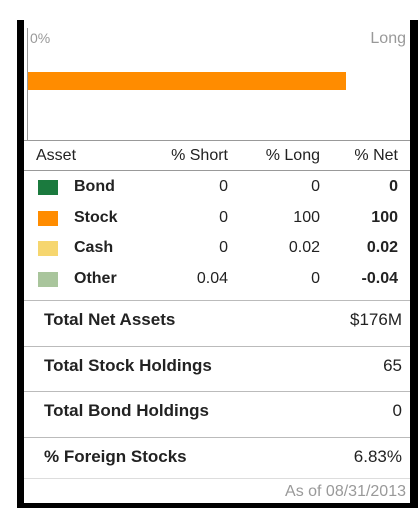 This screenshot has width=418, height=508. What do you see at coordinates (212, 278) in the screenshot?
I see `short: 0.04` at bounding box center [212, 278].